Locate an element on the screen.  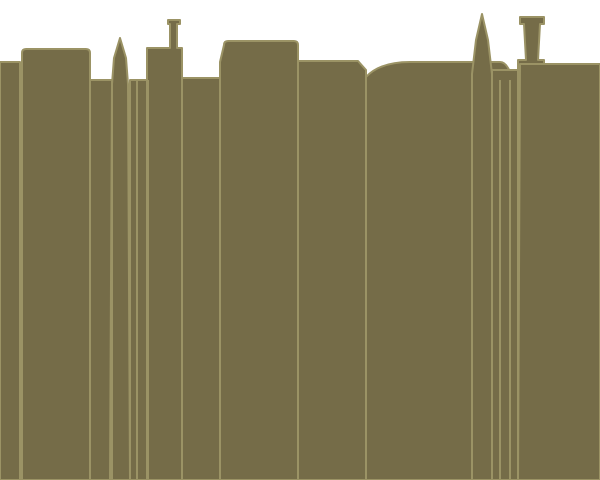
building-left-tall is located at coordinates (56, 264).